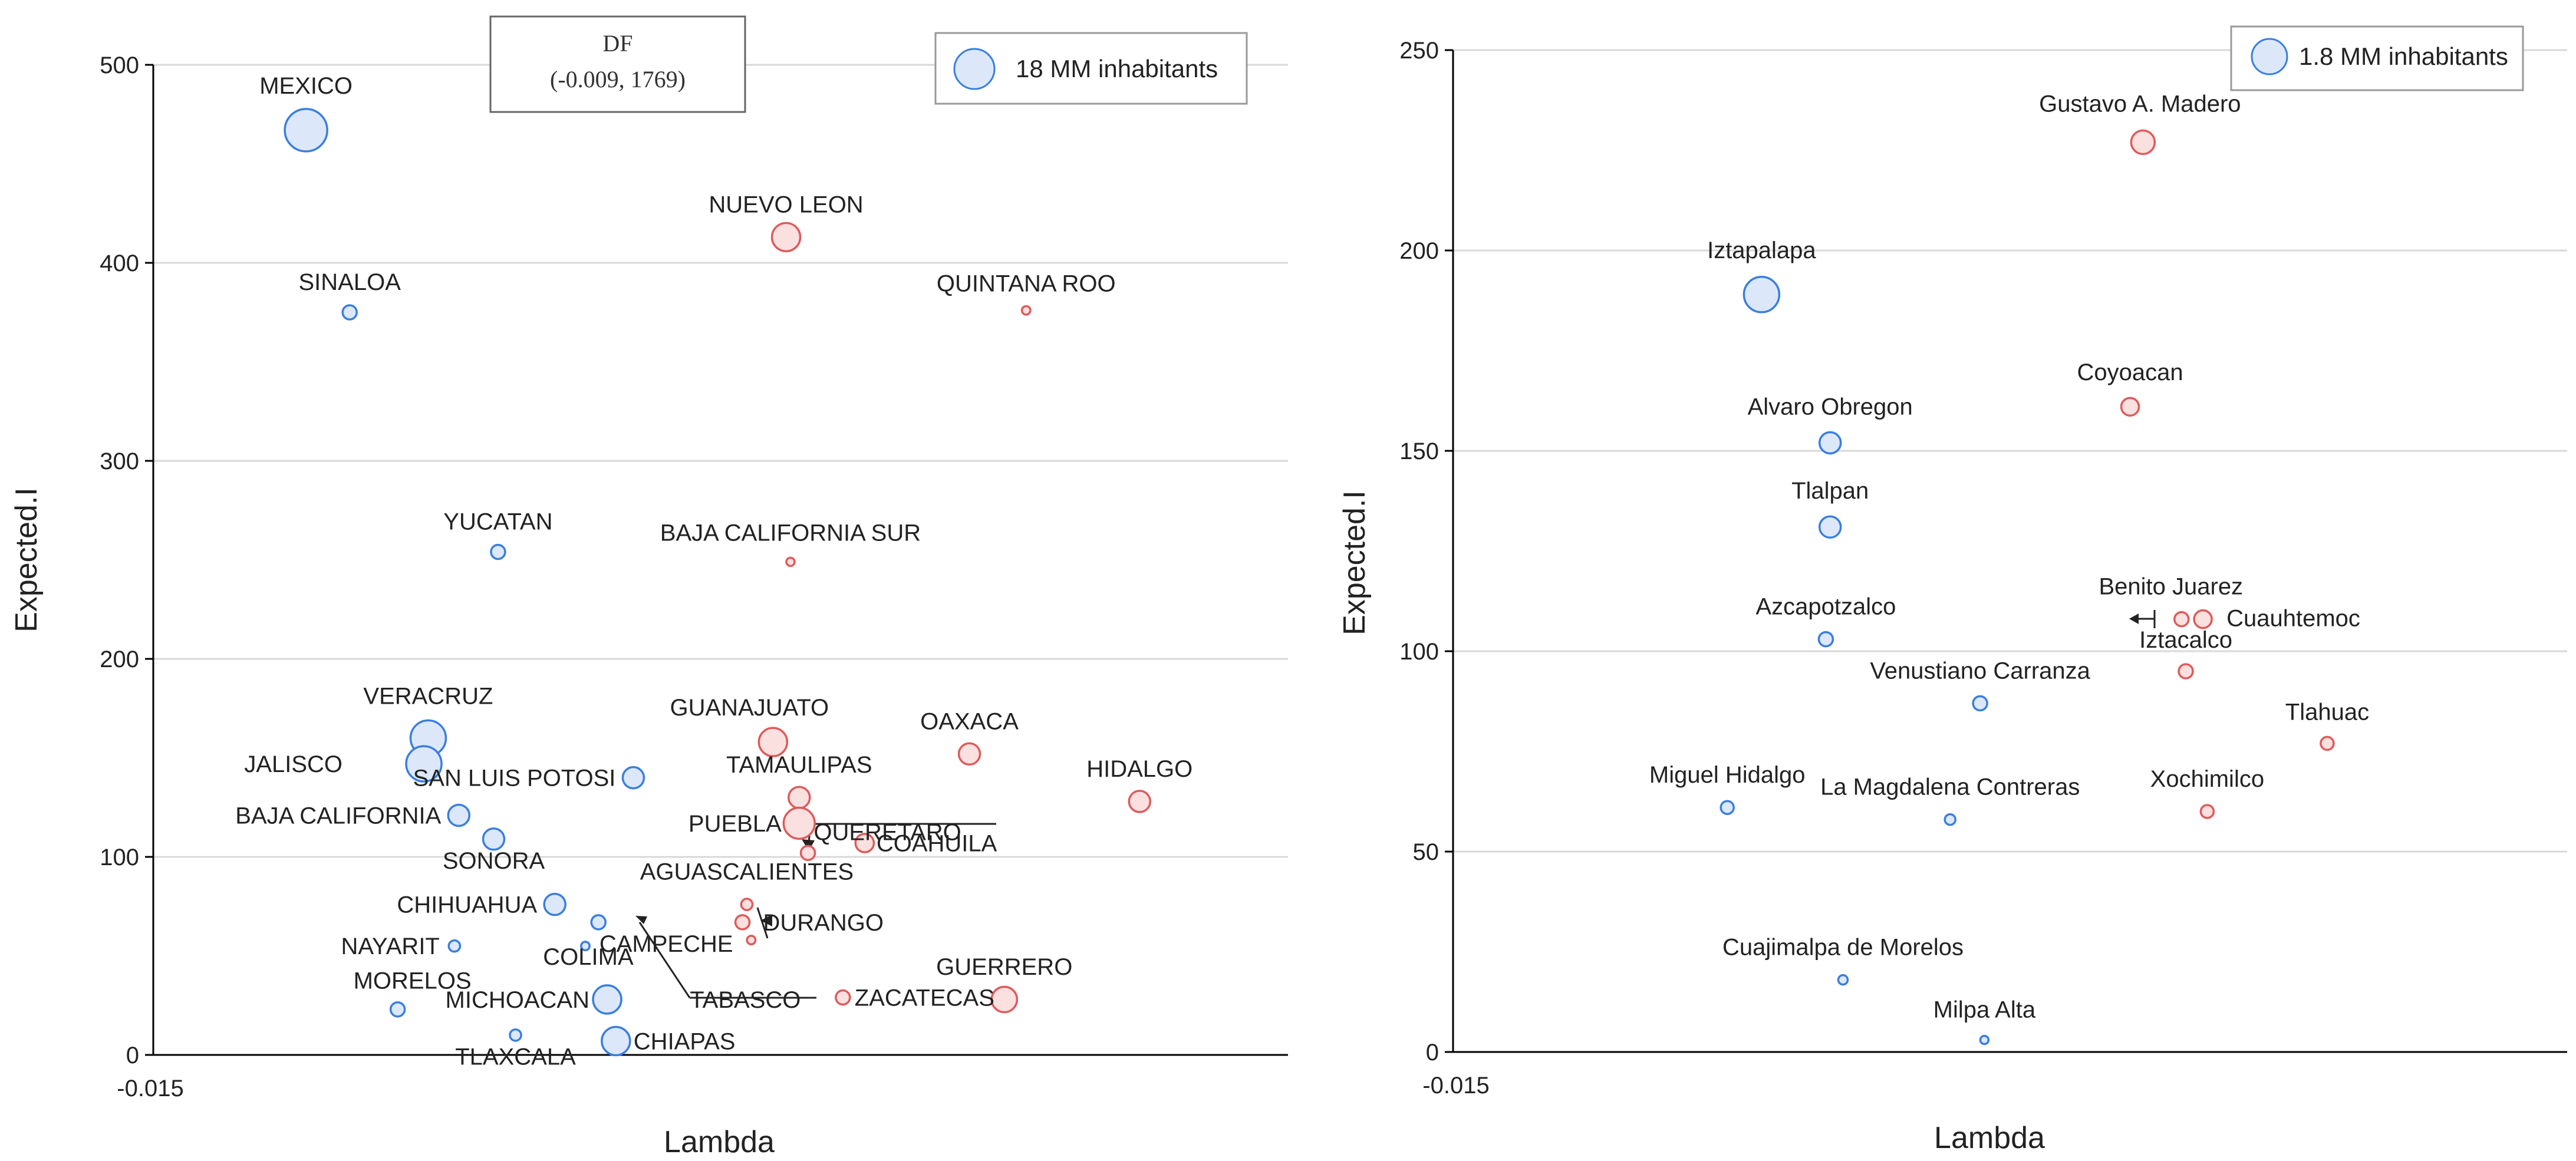 Image resolution: width=2576 pixels, height=1161 pixels. What do you see at coordinates (2403, 56) in the screenshot?
I see `right-legend-label: 1.8 MM inhabitants` at bounding box center [2403, 56].